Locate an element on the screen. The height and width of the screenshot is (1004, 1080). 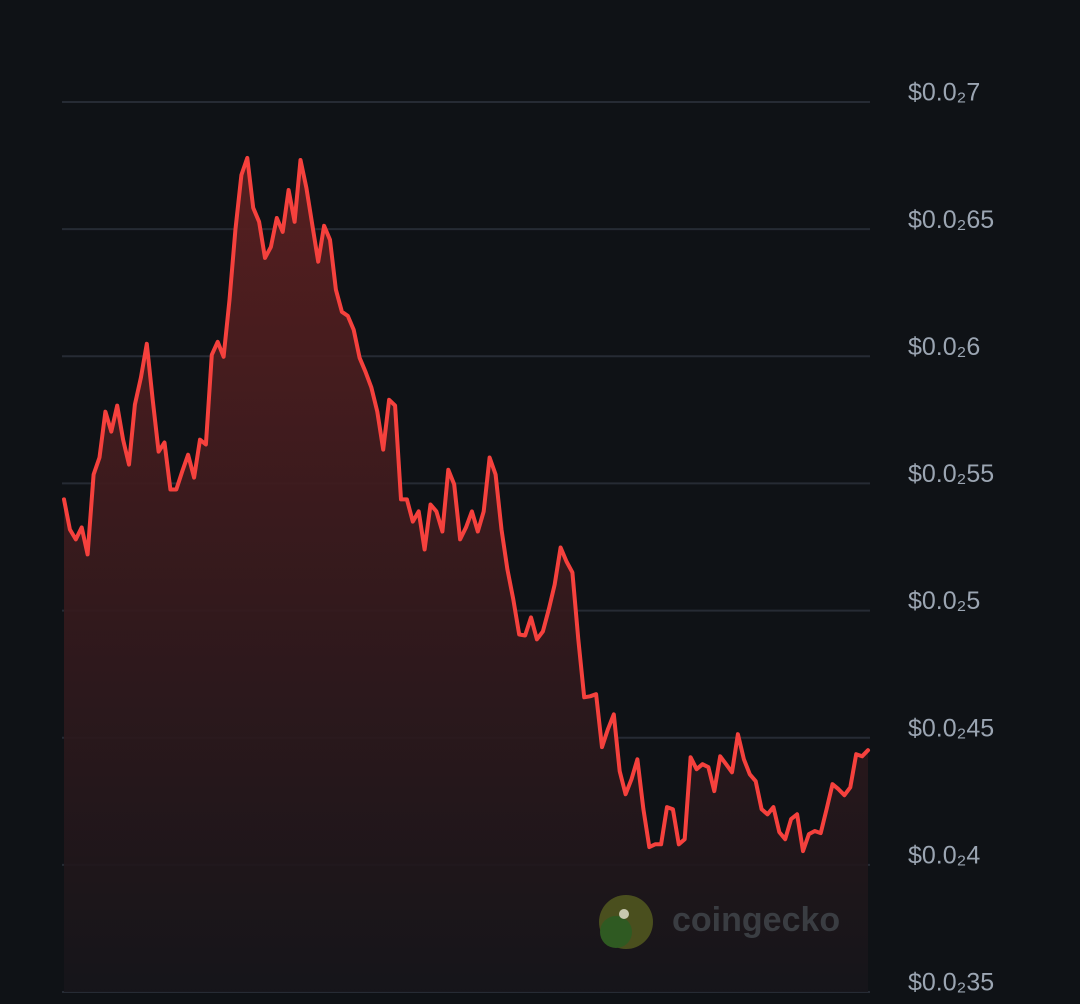
watermark-text: coingecko is located at coordinates (756, 920).